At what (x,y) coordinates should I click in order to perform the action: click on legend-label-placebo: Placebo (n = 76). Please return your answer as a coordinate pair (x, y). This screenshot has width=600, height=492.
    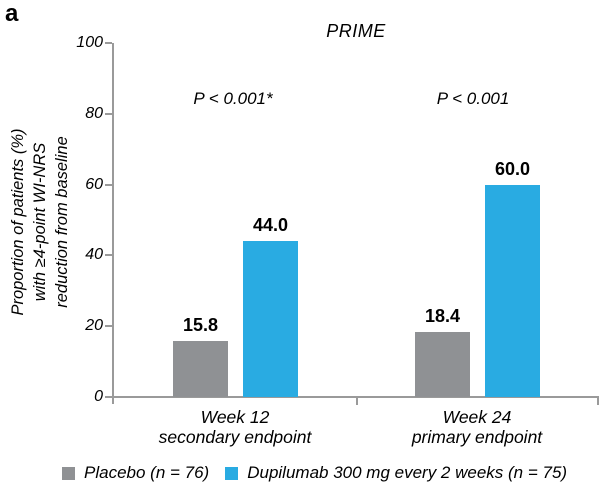
    Looking at the image, I should click on (147, 472).